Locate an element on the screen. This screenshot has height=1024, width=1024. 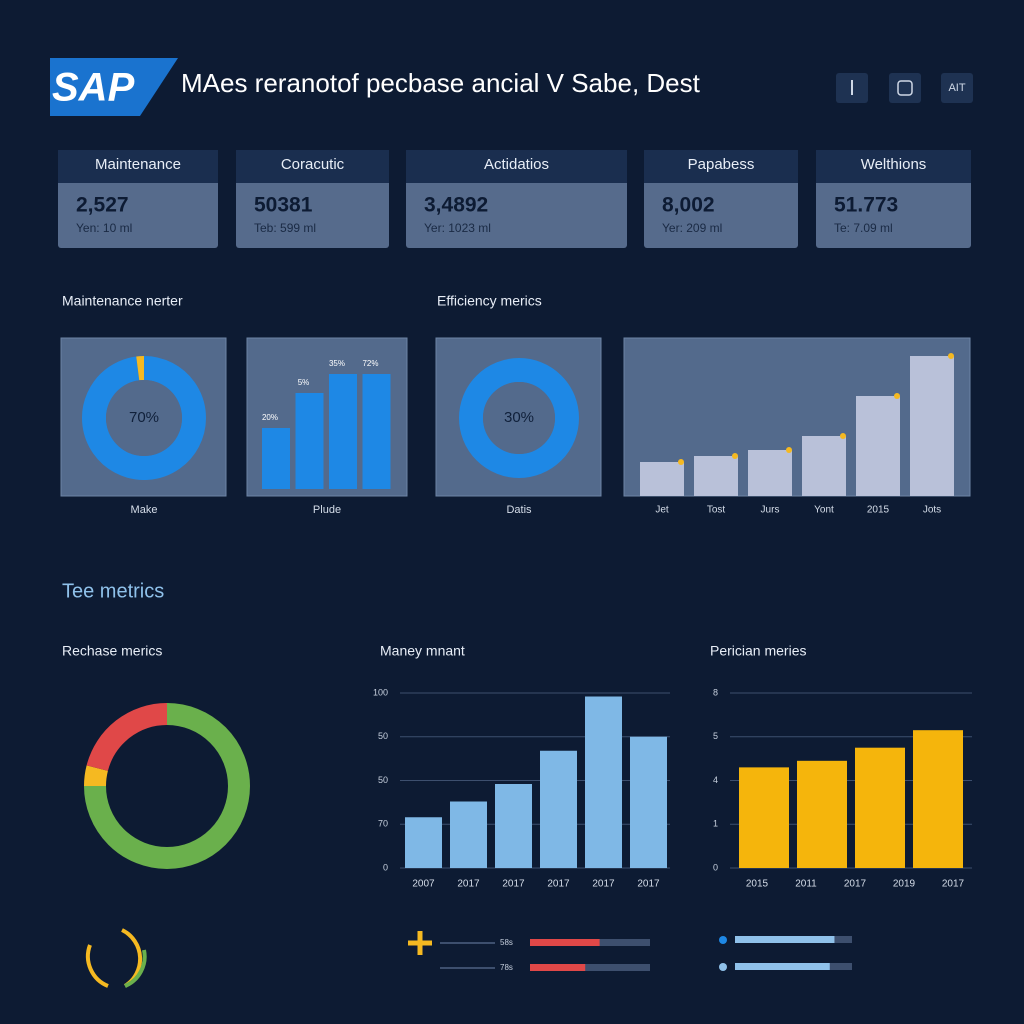
center-label: 70% is located at coordinates (144, 417).